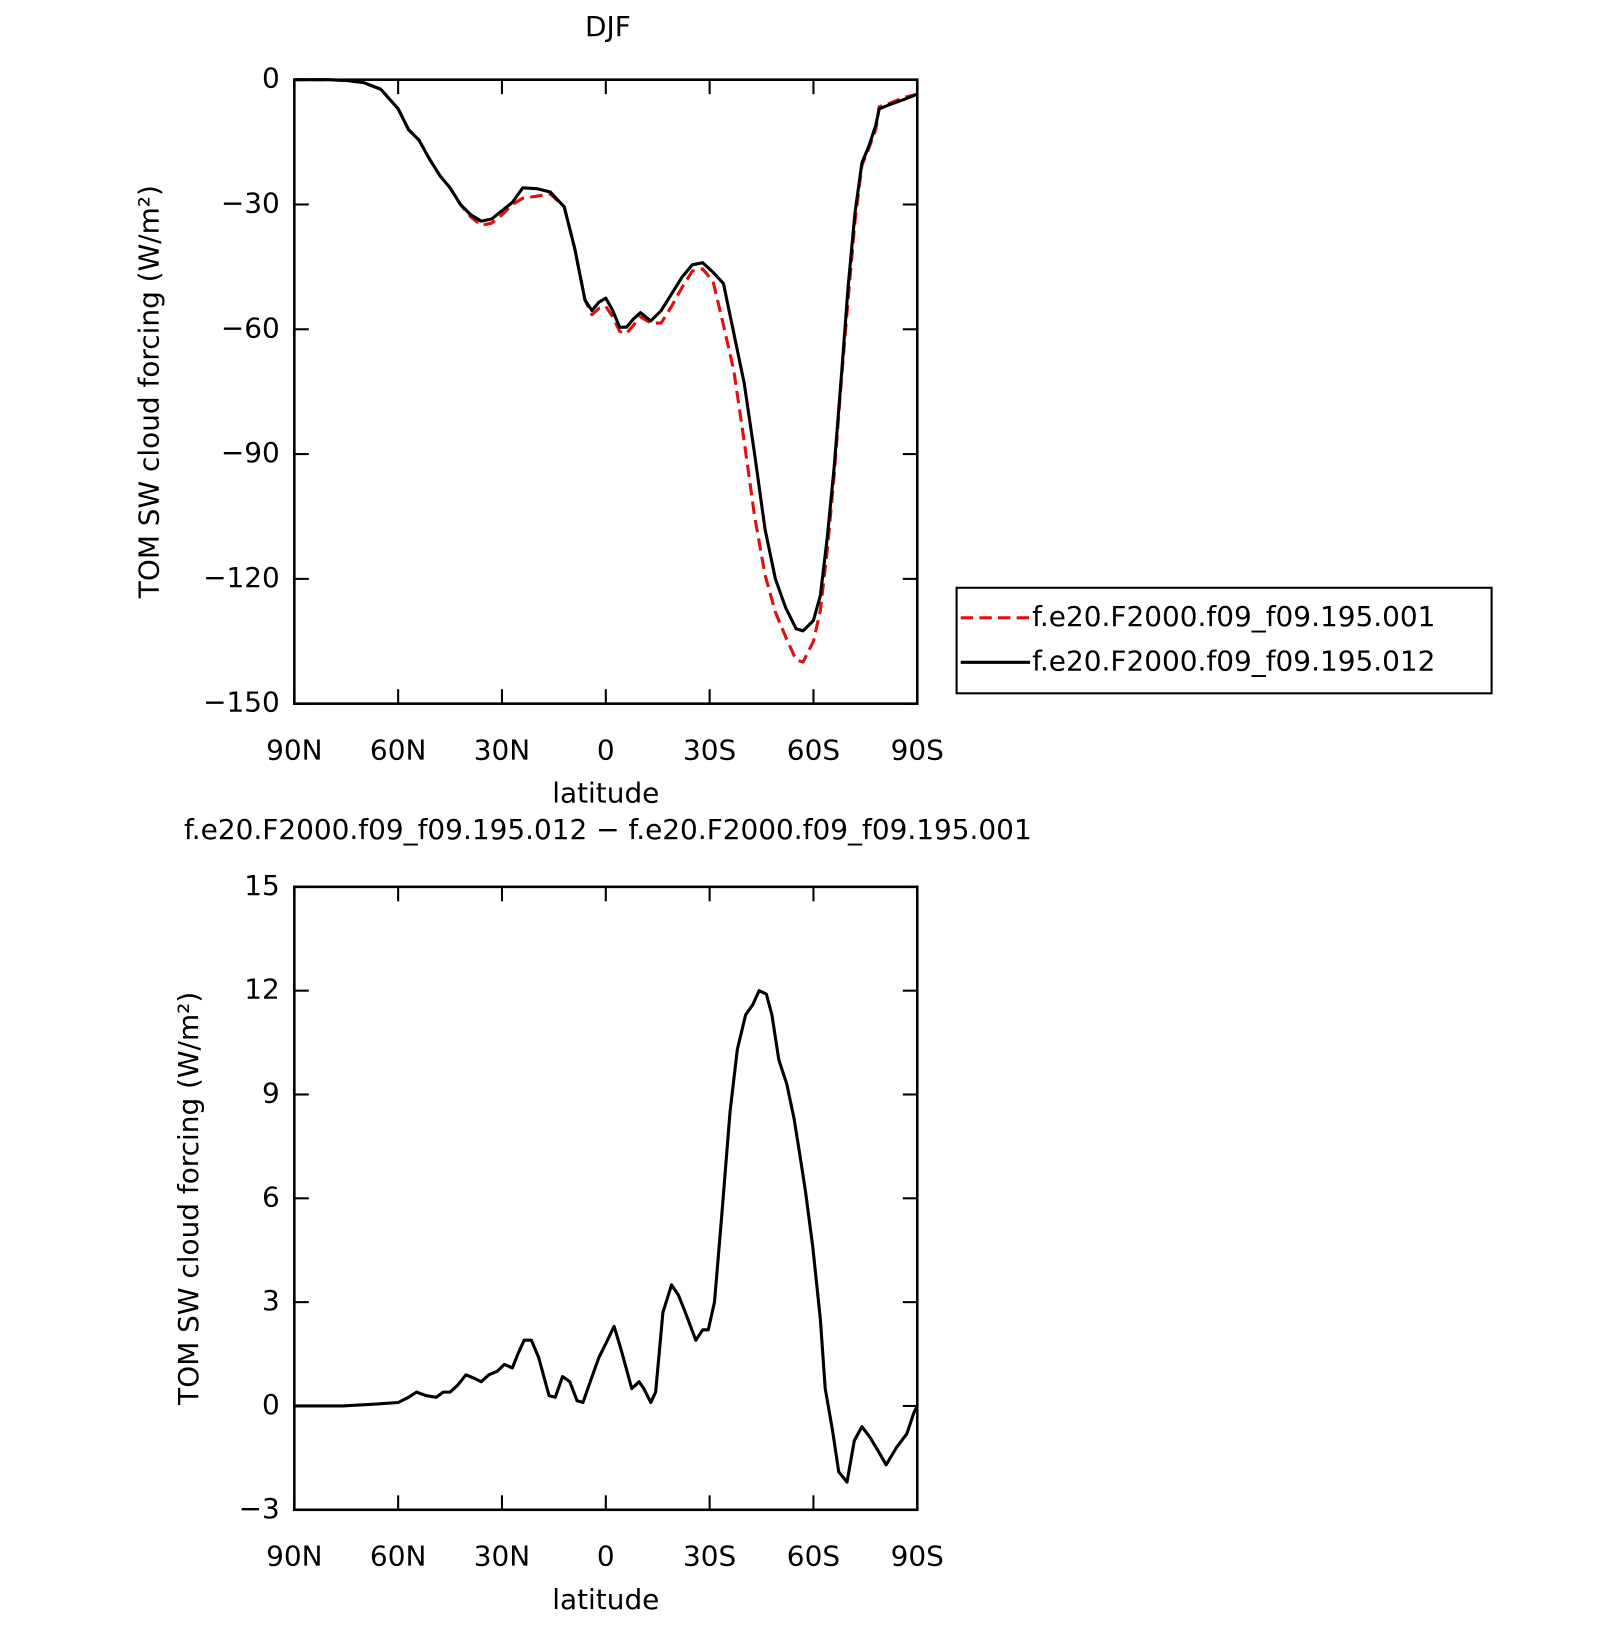 The height and width of the screenshot is (1635, 1610). Describe the element at coordinates (241, 702) in the screenshot. I see `y-tick-label: −150` at that location.